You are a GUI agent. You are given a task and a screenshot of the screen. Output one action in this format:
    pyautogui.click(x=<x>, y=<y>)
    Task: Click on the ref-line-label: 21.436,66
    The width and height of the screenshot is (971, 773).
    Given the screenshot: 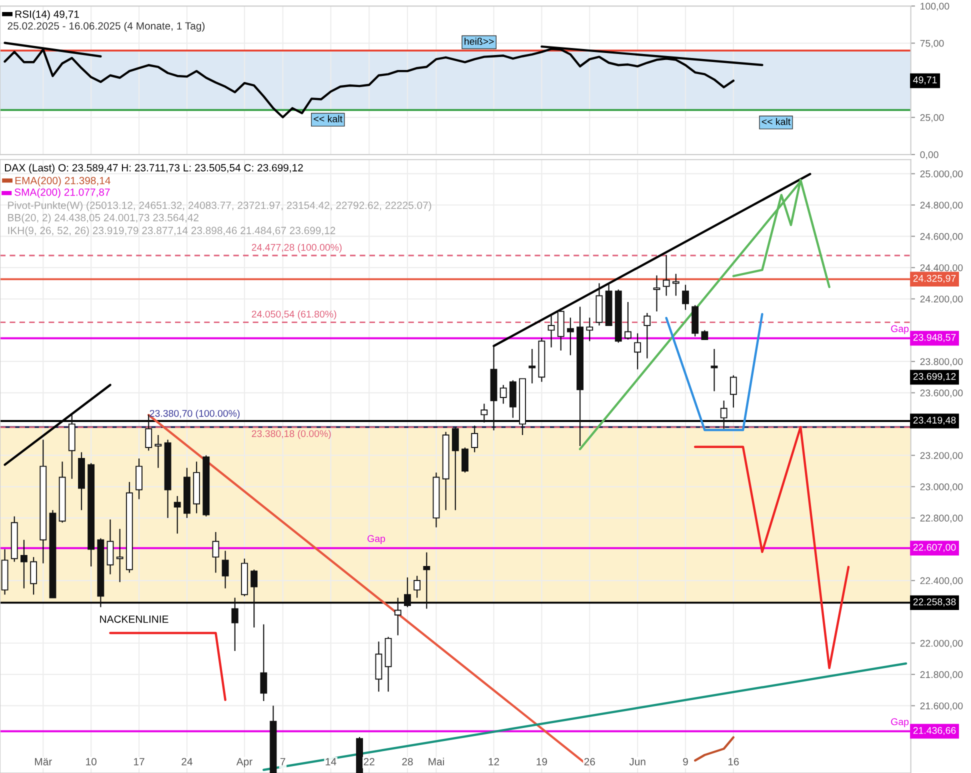 What is the action you would take?
    pyautogui.click(x=934, y=731)
    